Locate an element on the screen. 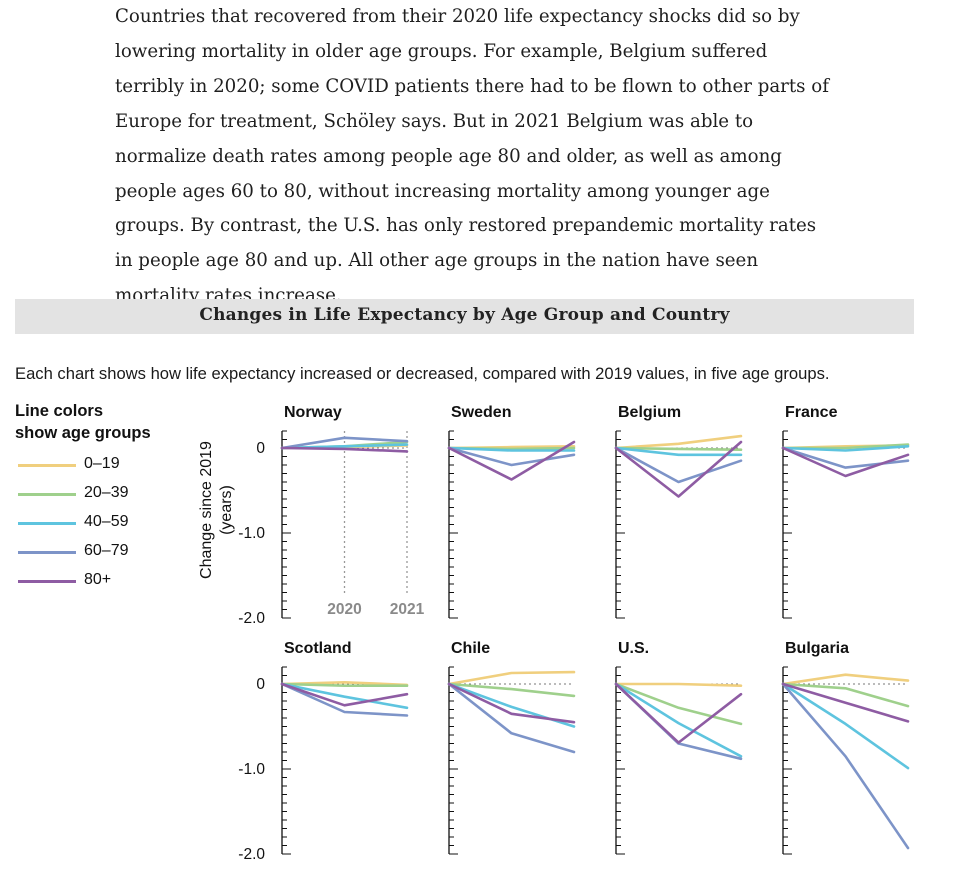  panel-title: Belgium is located at coordinates (649, 412).